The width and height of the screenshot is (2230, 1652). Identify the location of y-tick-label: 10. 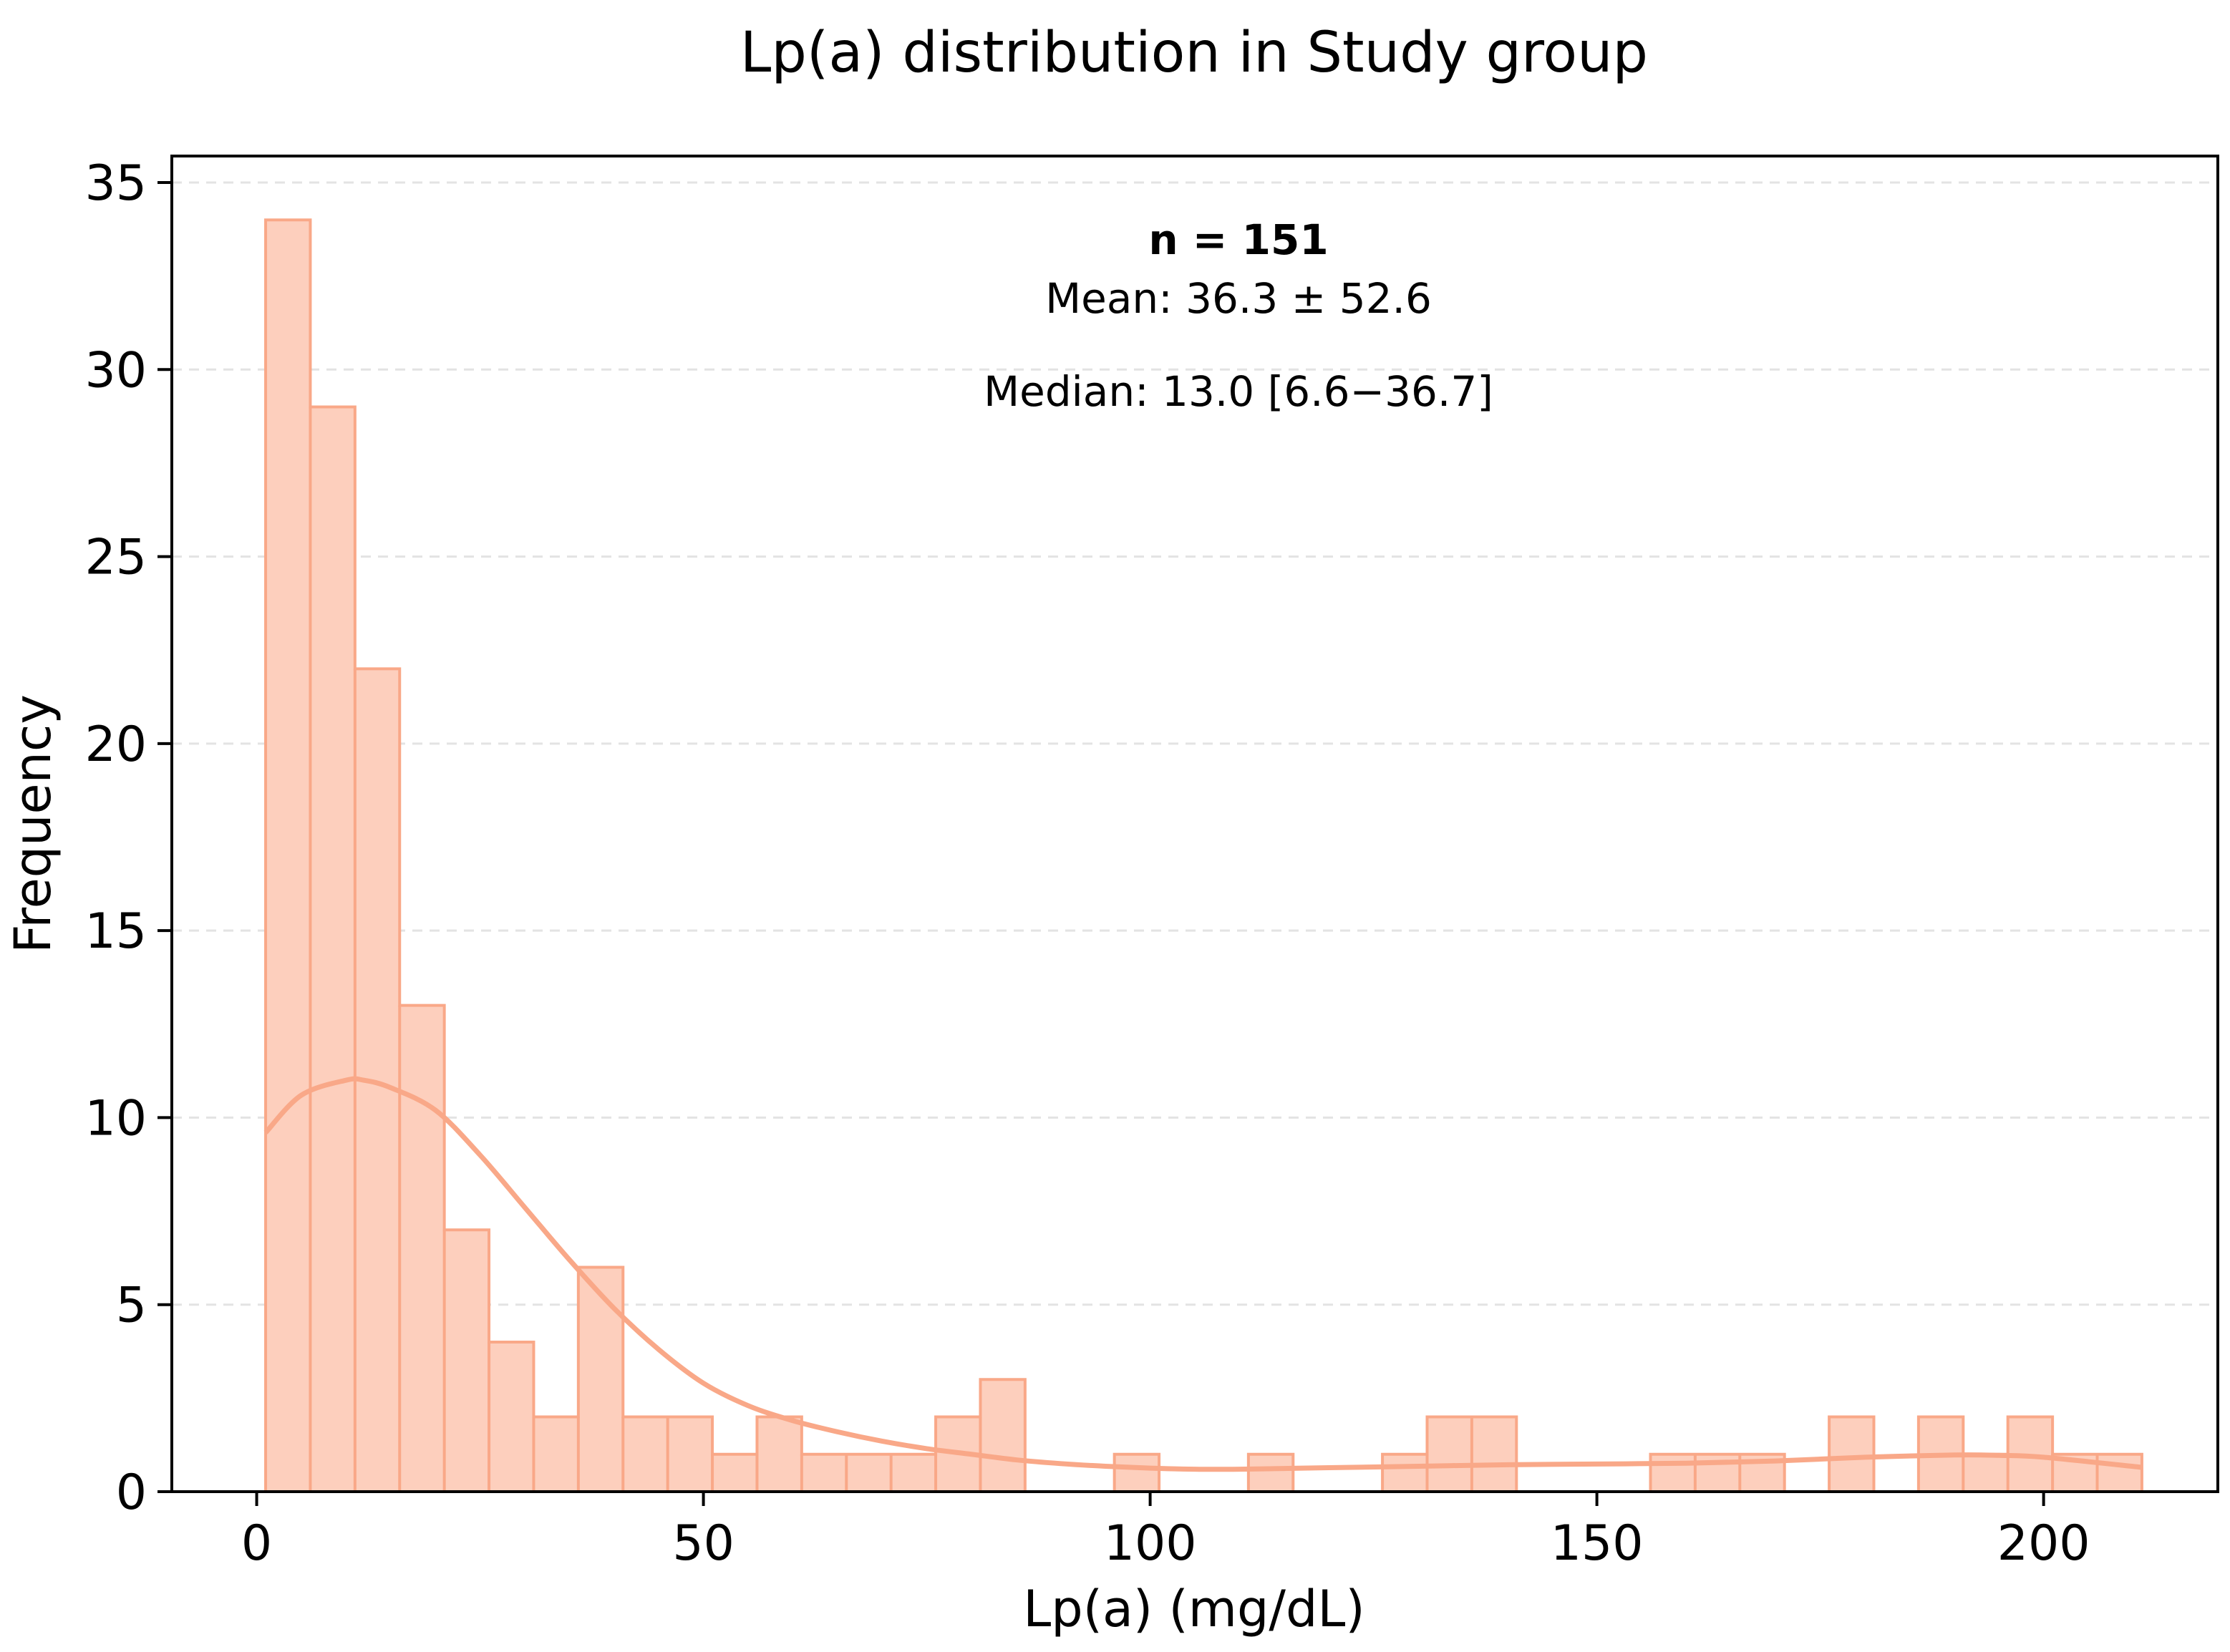
(115, 1118).